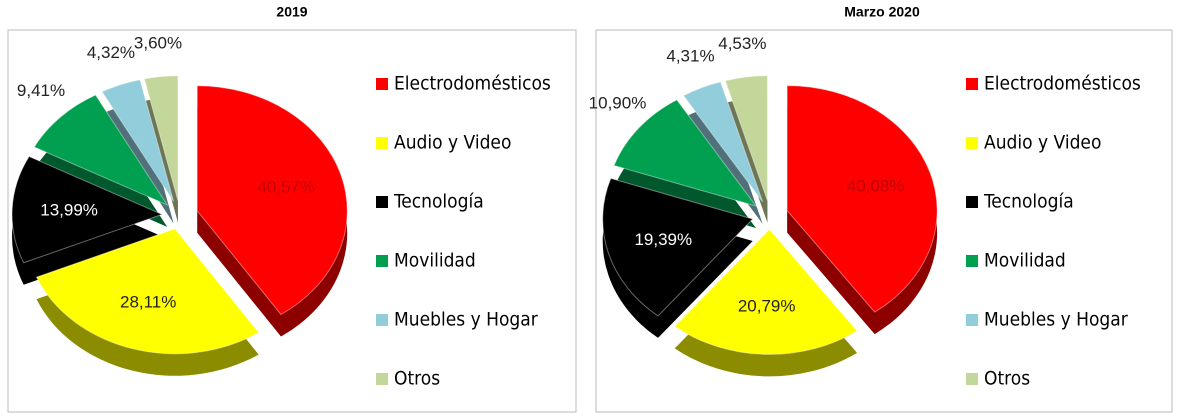  I want to click on chart-title: 2019, so click(291, 12).